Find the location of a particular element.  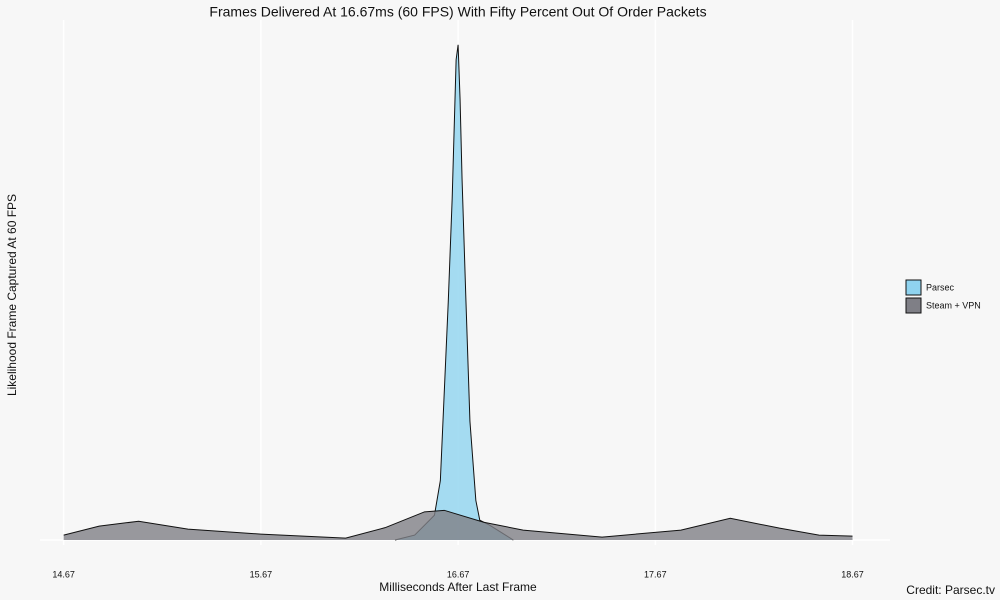

x-tick-label: 17.67 is located at coordinates (655, 574).